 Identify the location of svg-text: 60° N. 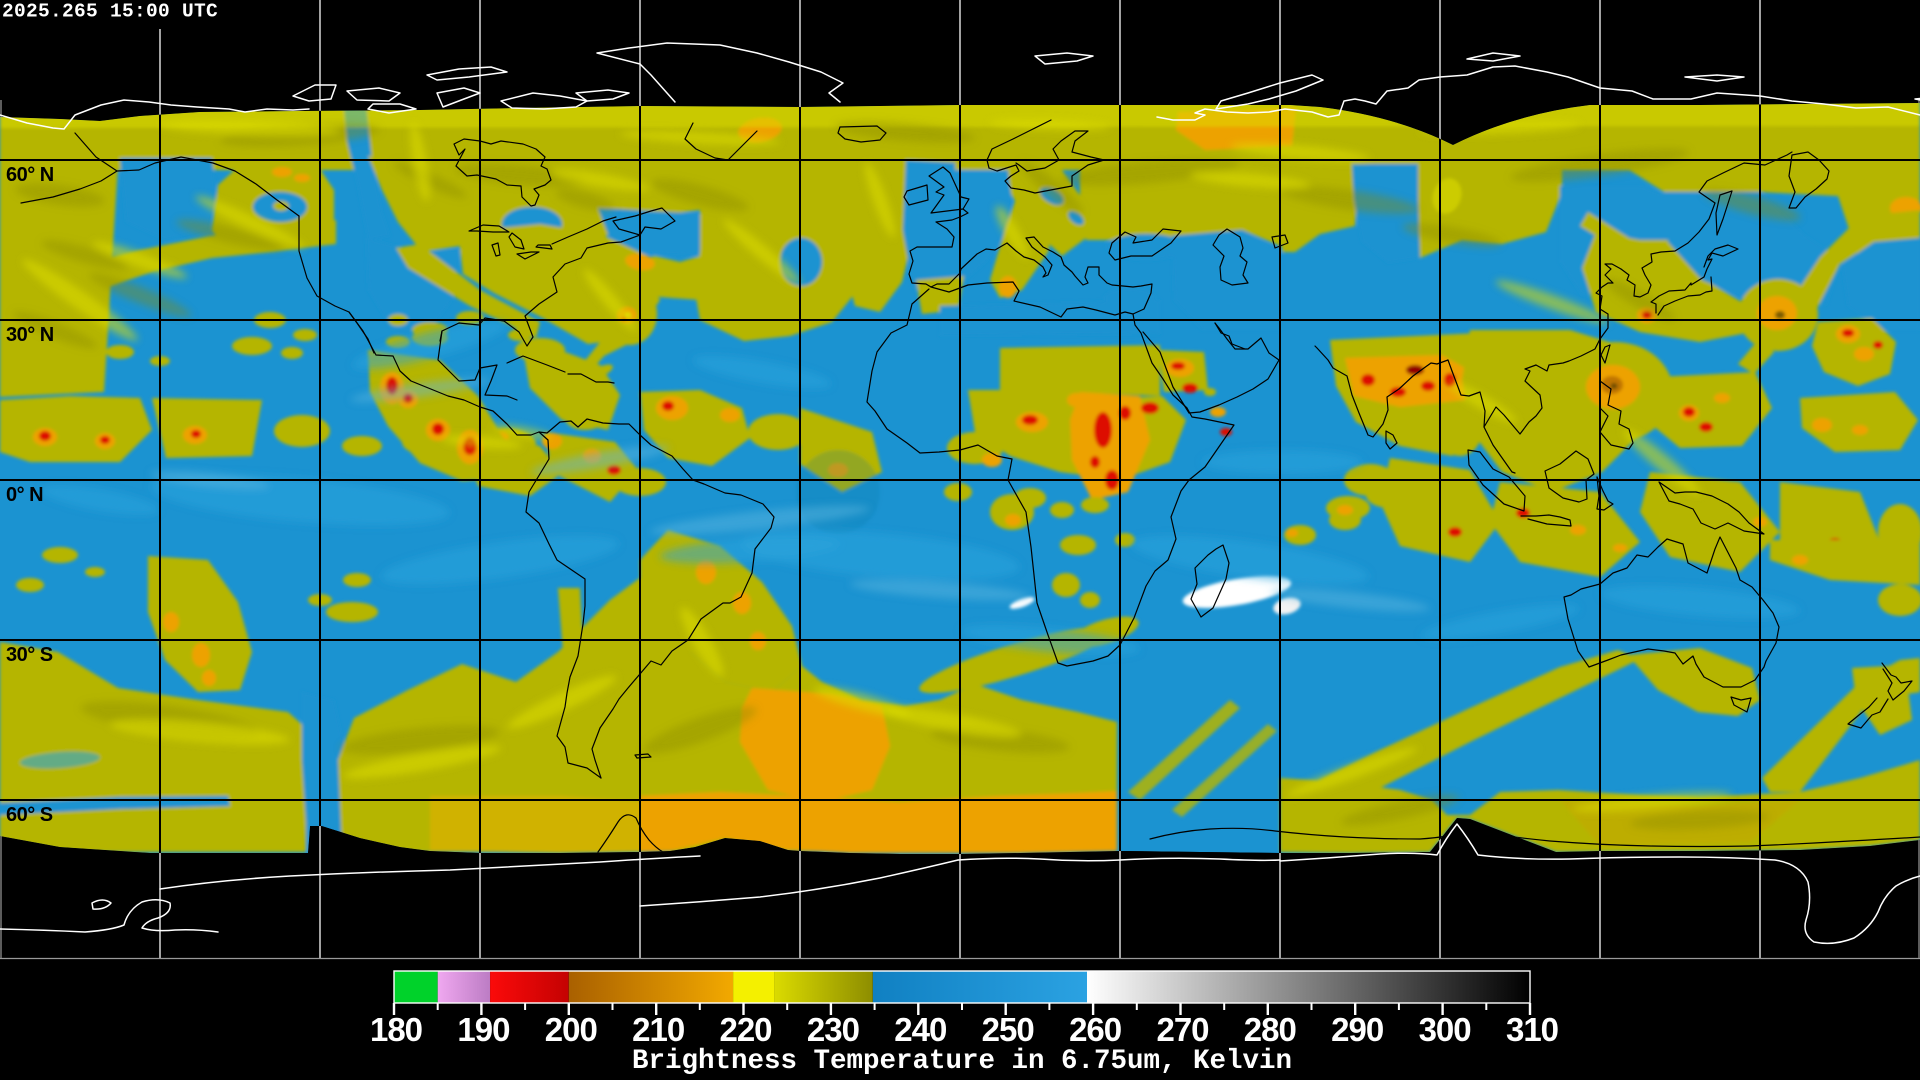
(30, 175).